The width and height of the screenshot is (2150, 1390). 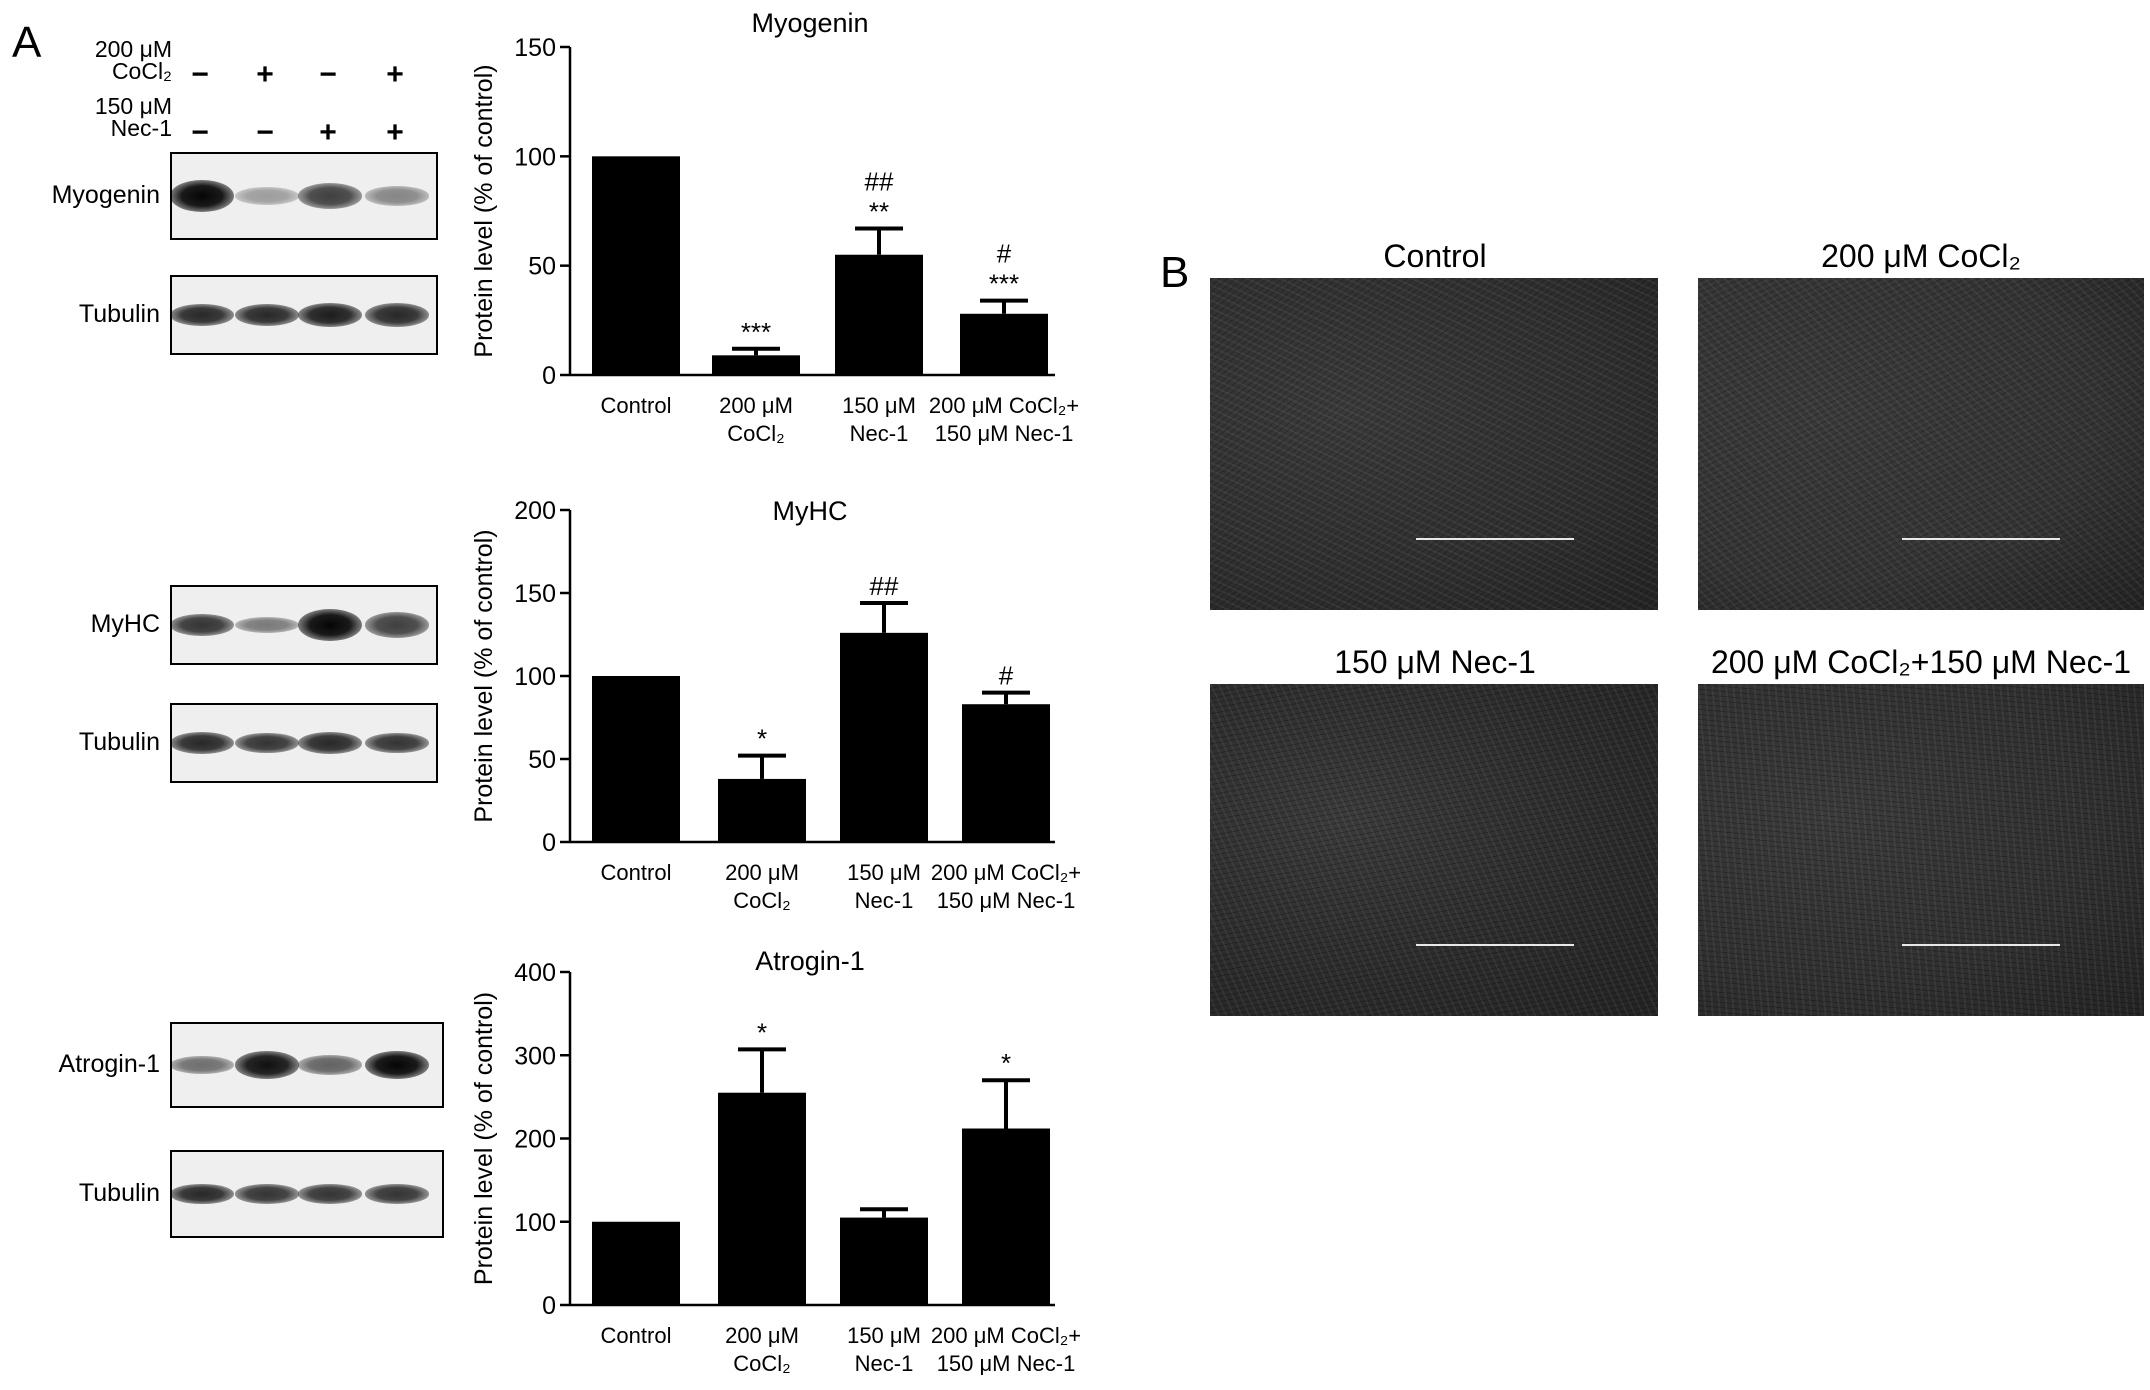 What do you see at coordinates (1921, 662) in the screenshot?
I see `micrograph-title: 200 μM CoCl₂+150 μM Nec-1` at bounding box center [1921, 662].